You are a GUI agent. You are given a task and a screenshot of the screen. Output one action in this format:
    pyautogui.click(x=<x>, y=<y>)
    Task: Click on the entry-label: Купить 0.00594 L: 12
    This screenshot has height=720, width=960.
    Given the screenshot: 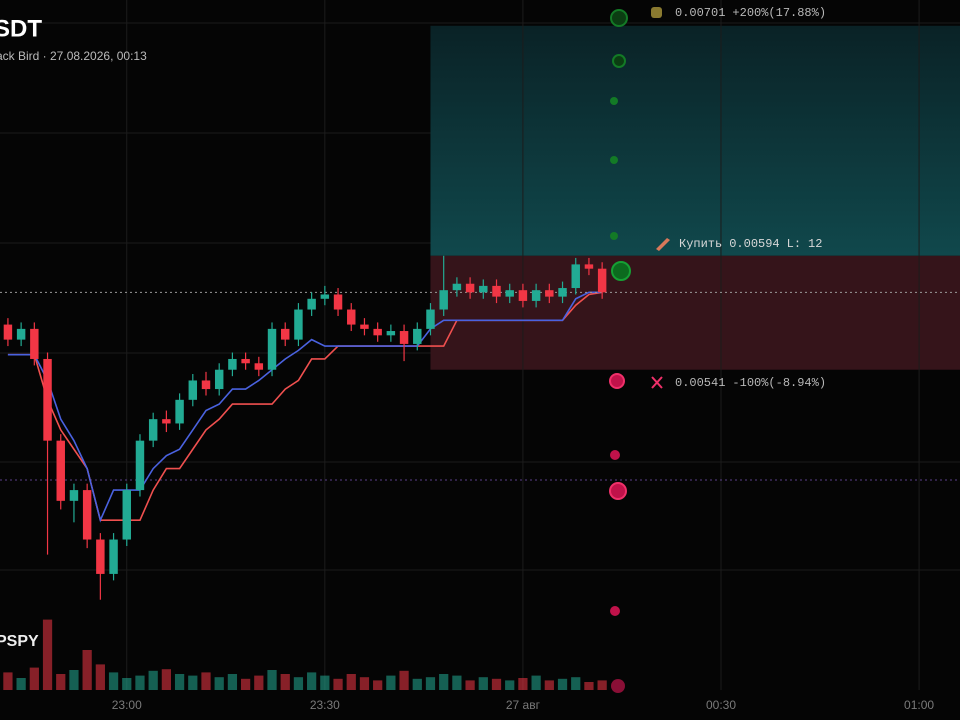 What is the action you would take?
    pyautogui.click(x=750, y=244)
    